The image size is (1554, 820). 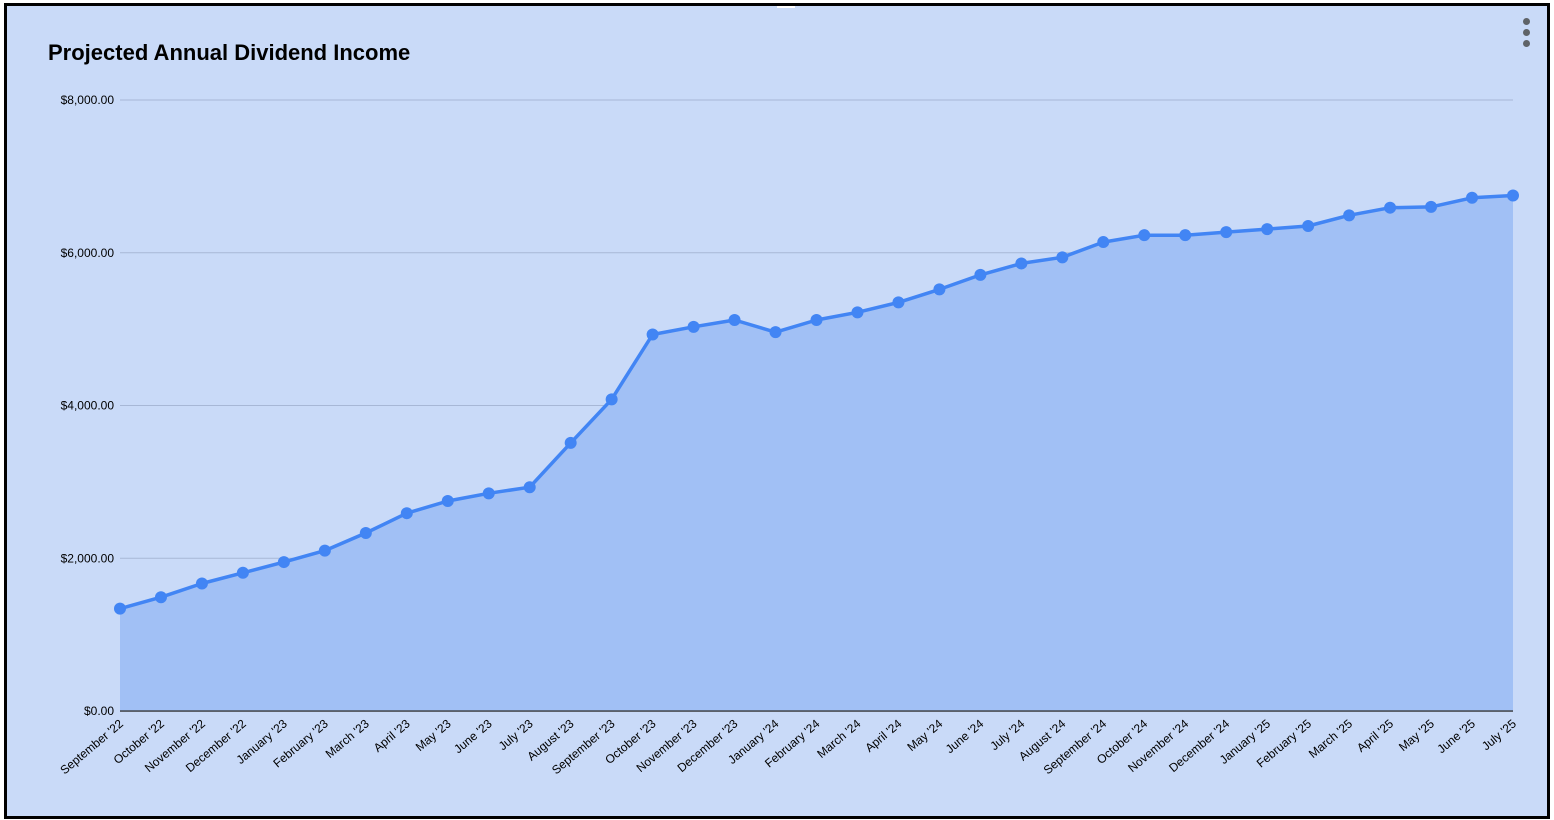 What do you see at coordinates (786, 7) in the screenshot?
I see `top-edge-marker` at bounding box center [786, 7].